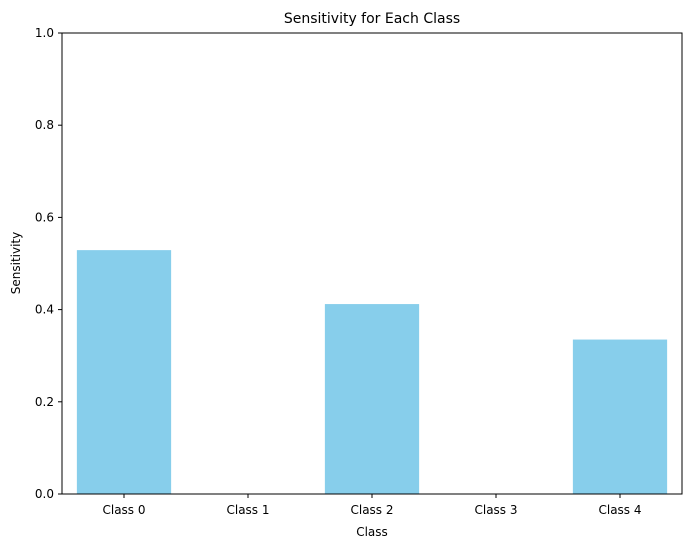 The image size is (691, 547). Describe the element at coordinates (44, 402) in the screenshot. I see `y-tick-label: 0.2` at that location.